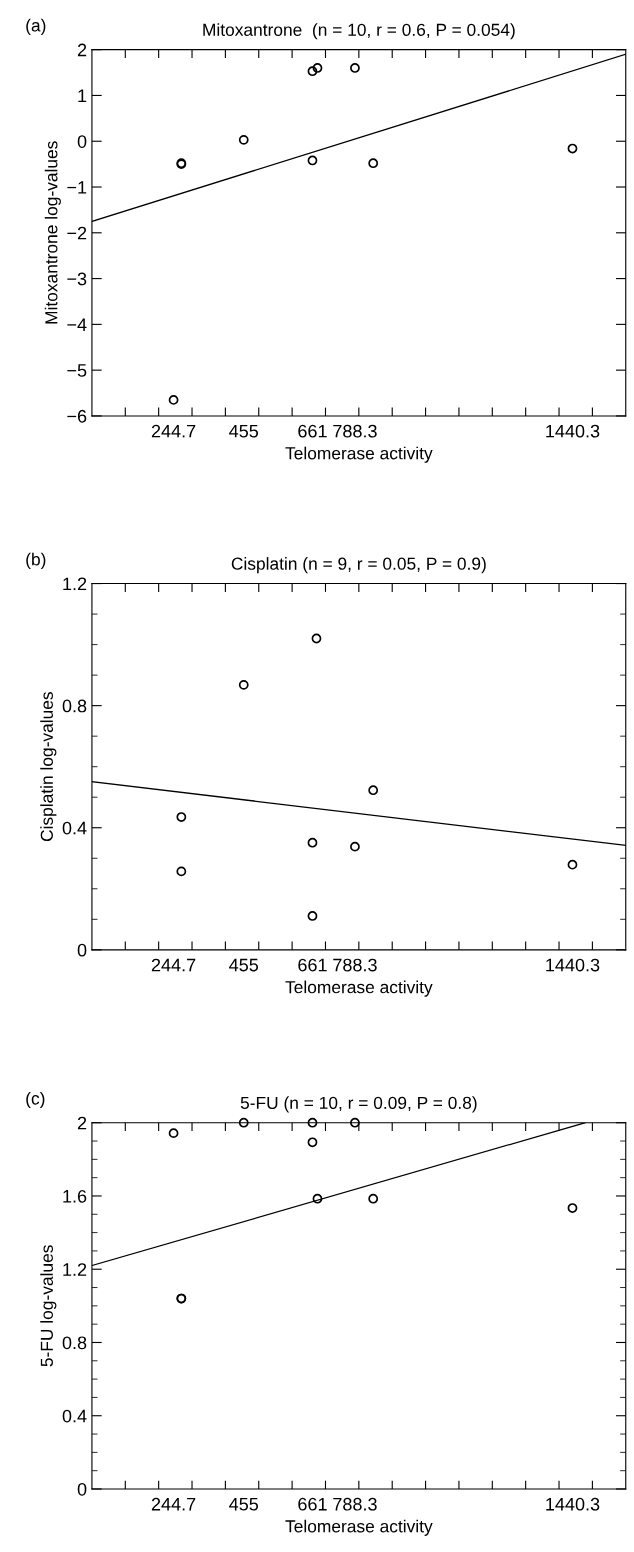 This screenshot has width=634, height=1552. What do you see at coordinates (77, 233) in the screenshot?
I see `y-tick-label: −2` at bounding box center [77, 233].